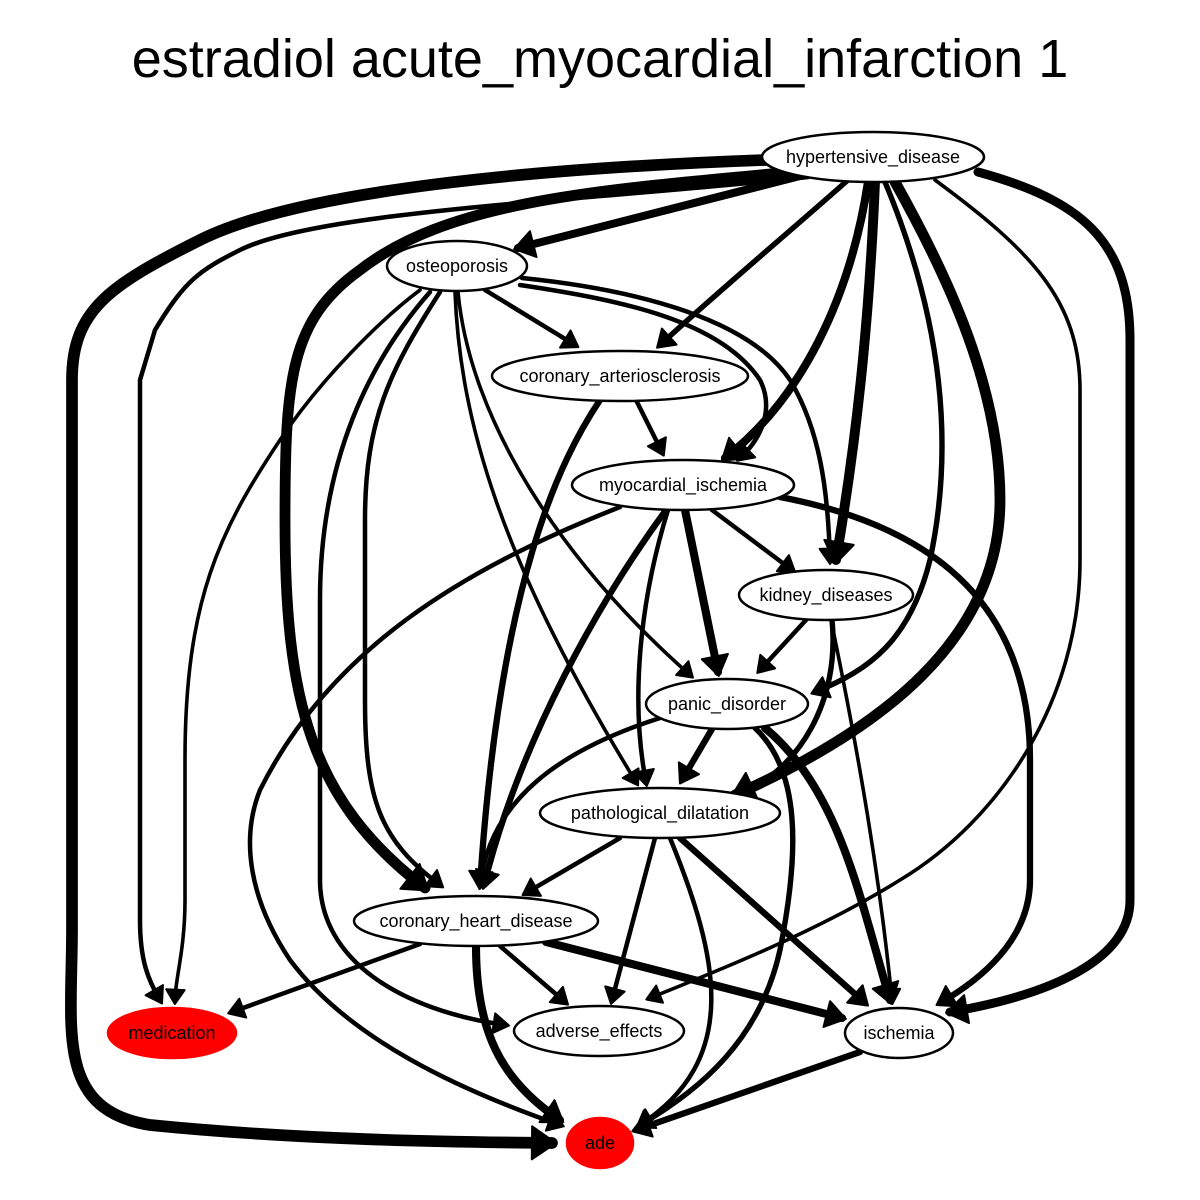 This screenshot has height=1200, width=1200. I want to click on node-kidney-diseases: kidney_diseases, so click(826, 595).